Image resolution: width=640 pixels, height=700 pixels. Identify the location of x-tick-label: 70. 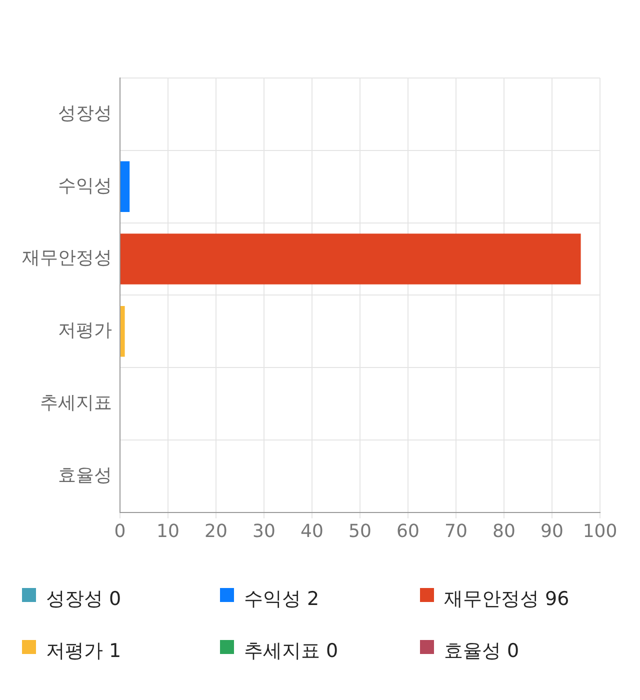
(456, 531).